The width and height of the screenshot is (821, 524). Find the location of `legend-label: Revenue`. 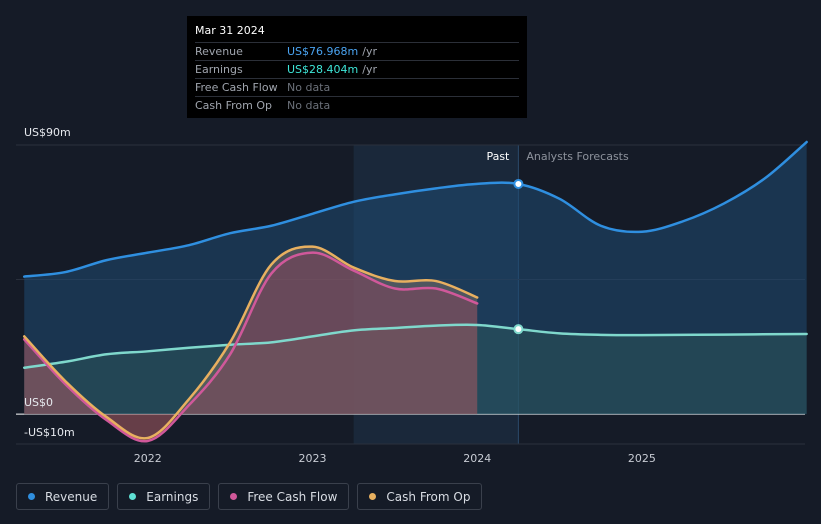

legend-label: Revenue is located at coordinates (71, 496).